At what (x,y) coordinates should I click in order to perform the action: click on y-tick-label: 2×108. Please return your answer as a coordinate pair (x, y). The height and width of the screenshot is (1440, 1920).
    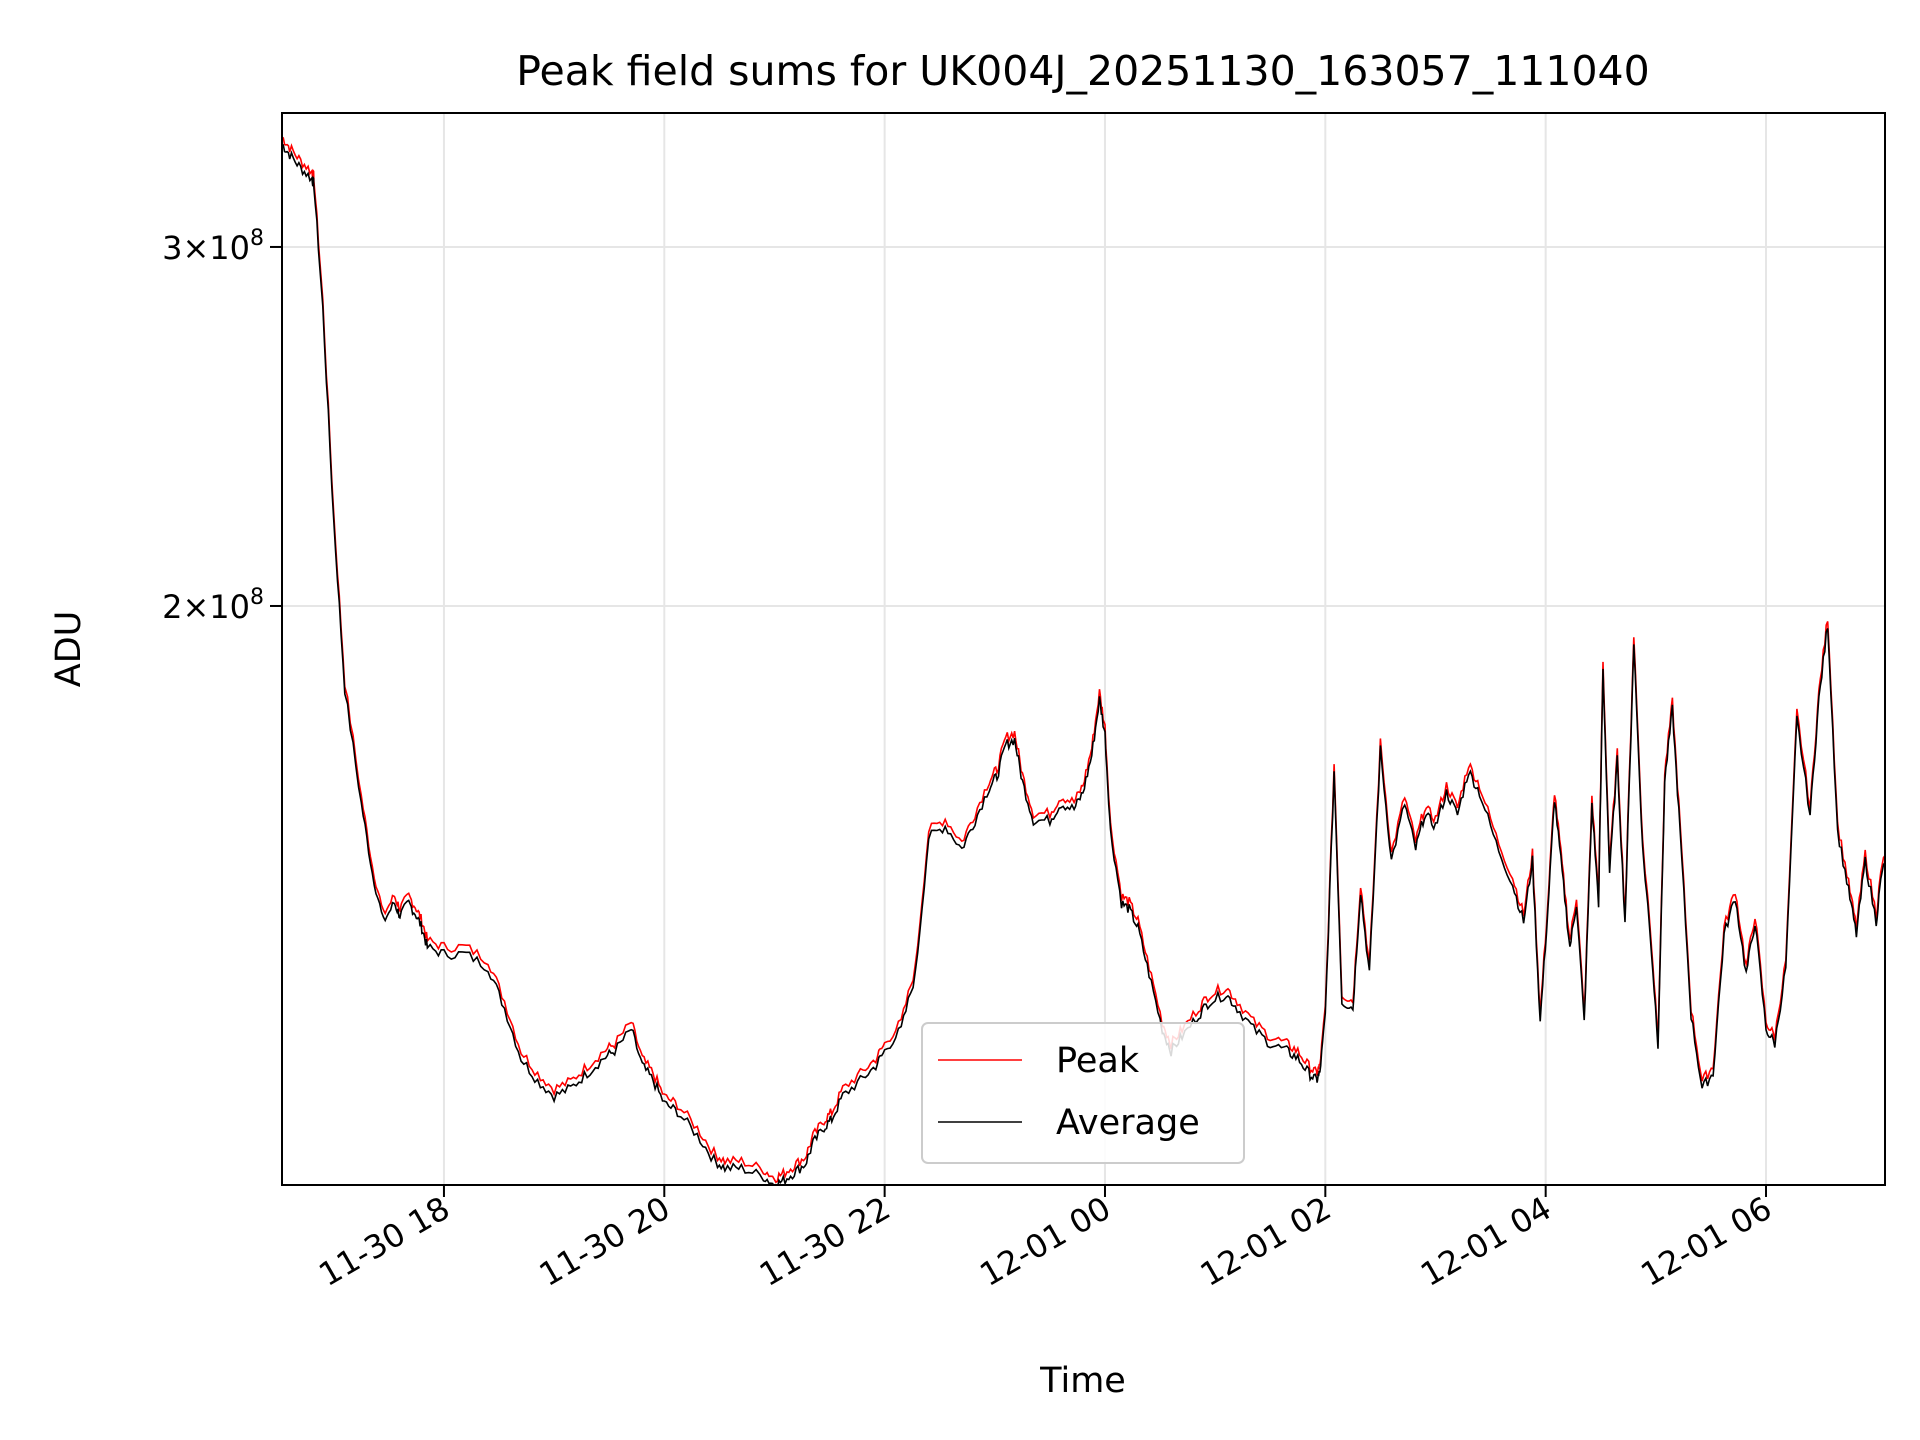
    Looking at the image, I should click on (213, 605).